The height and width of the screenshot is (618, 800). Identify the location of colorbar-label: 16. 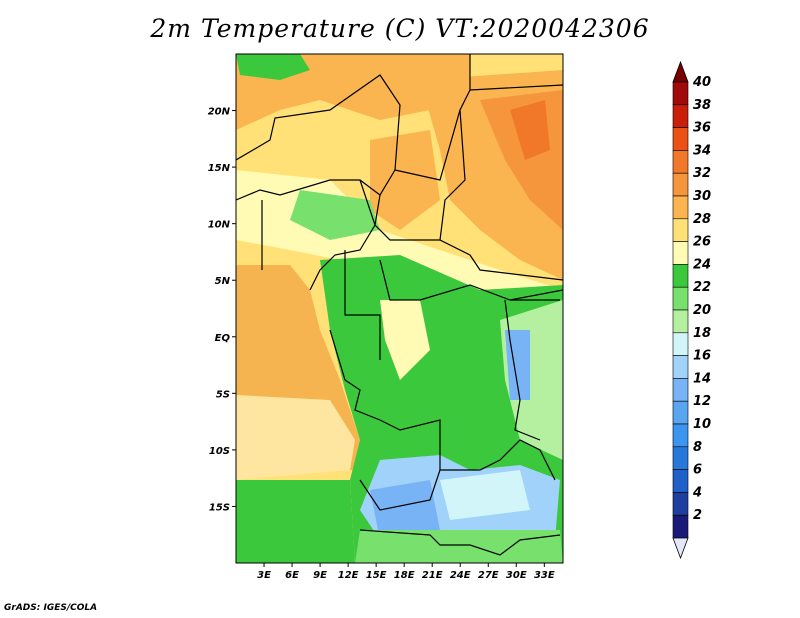
(702, 356).